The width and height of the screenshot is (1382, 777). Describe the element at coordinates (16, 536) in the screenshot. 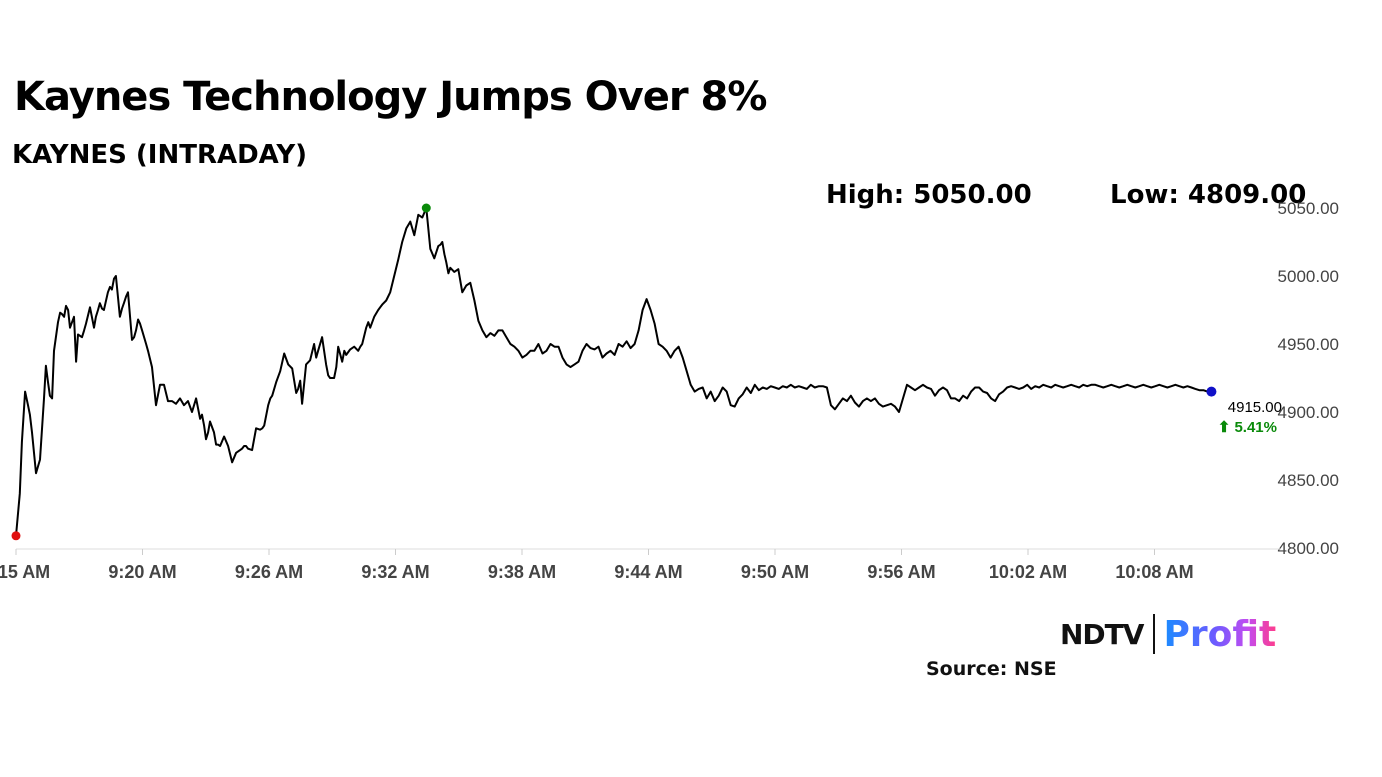

I see `low-marker` at that location.